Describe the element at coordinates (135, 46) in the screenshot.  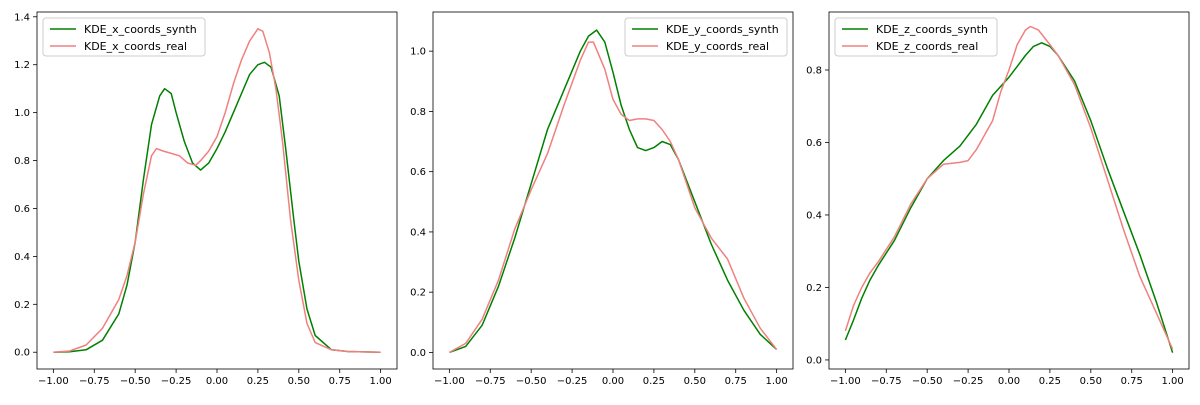
I see `legend-label: KDE_x_coords_real` at that location.